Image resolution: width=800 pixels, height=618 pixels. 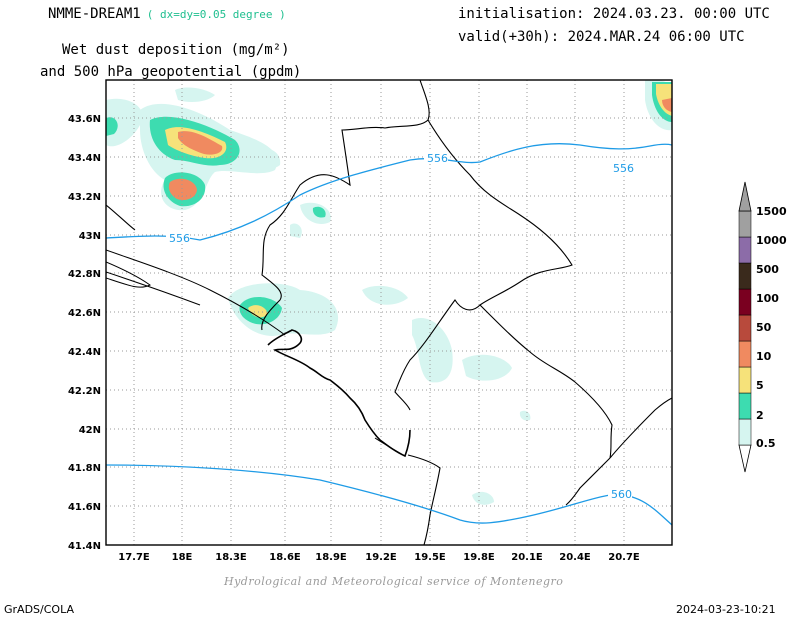 I want to click on map-title-line2: and 500 hPa geopotential (gpdm), so click(x=171, y=72).